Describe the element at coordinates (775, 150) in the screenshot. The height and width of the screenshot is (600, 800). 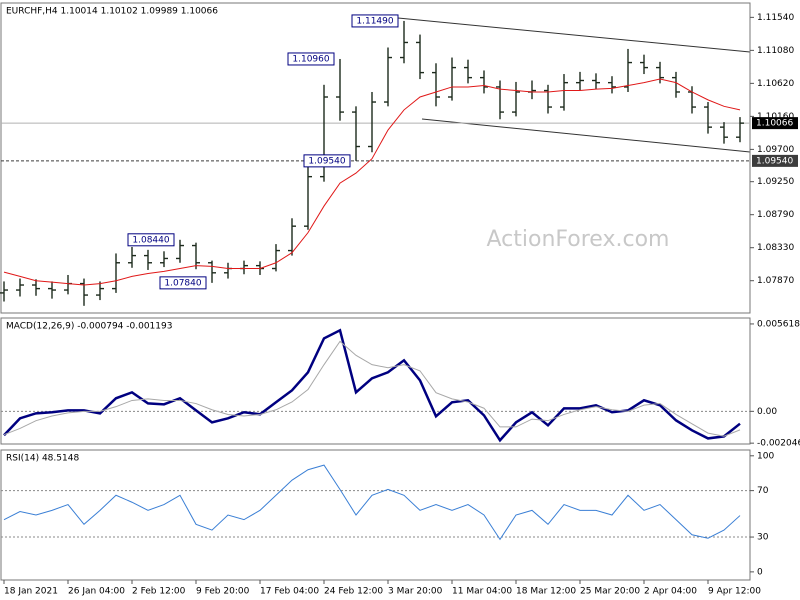
I see `y-tick-label: 1.09700` at that location.